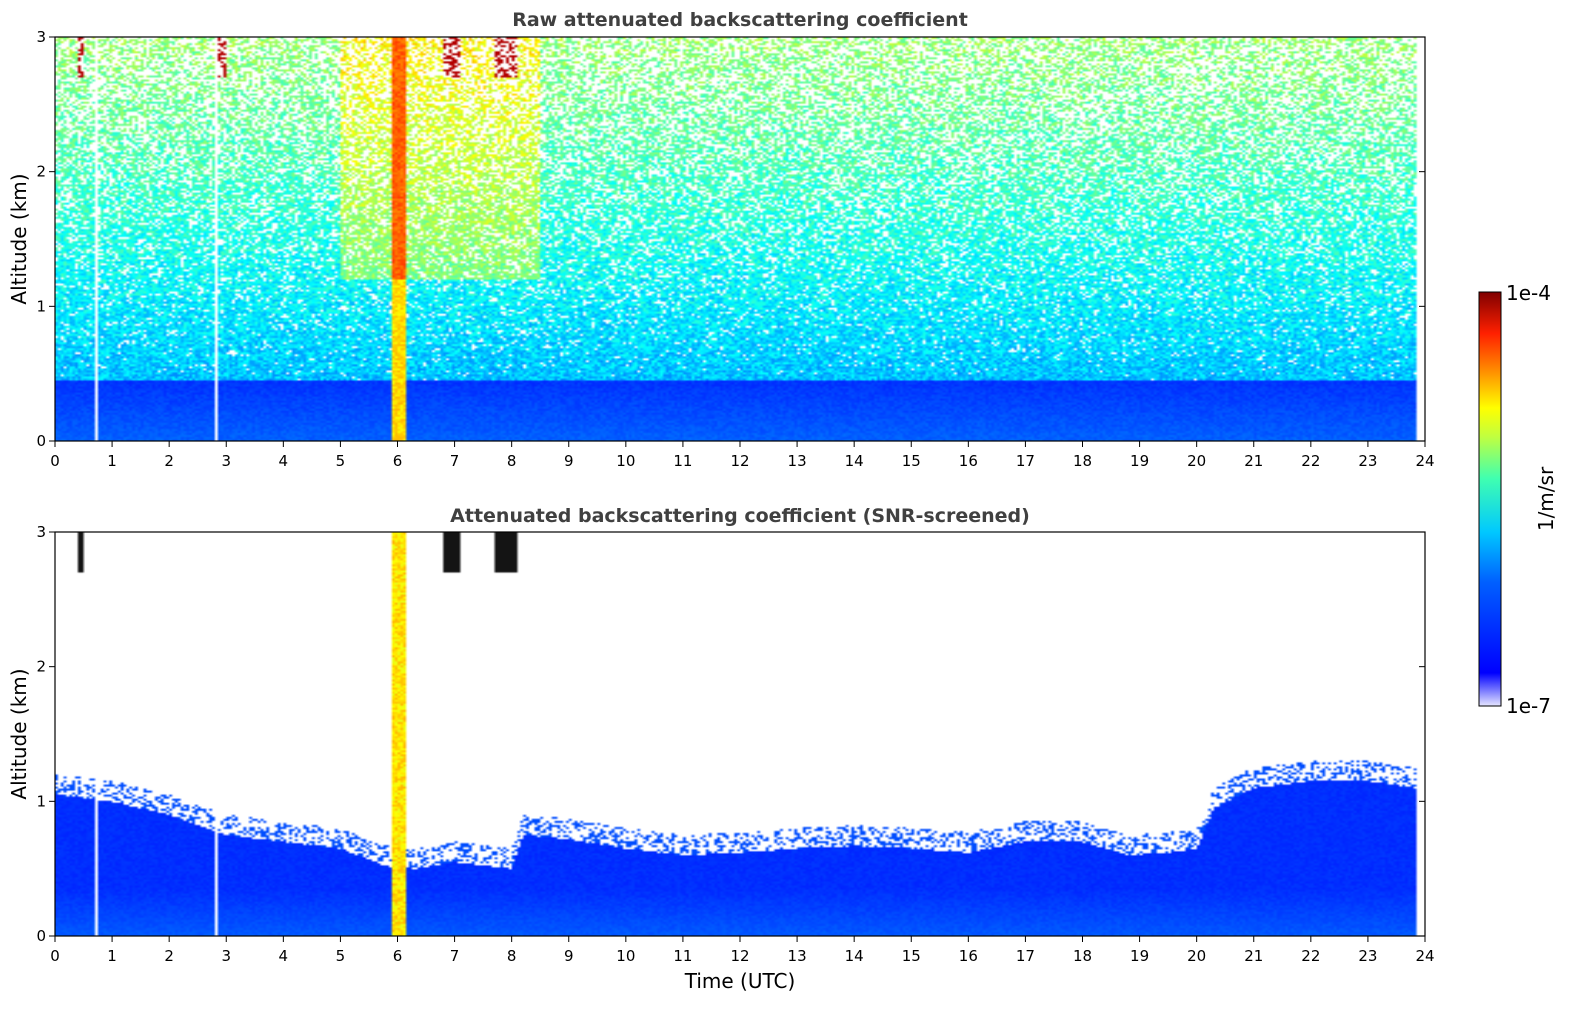  What do you see at coordinates (1546, 498) in the screenshot?
I see `colorbar-unit-label: 1/m/sr` at bounding box center [1546, 498].